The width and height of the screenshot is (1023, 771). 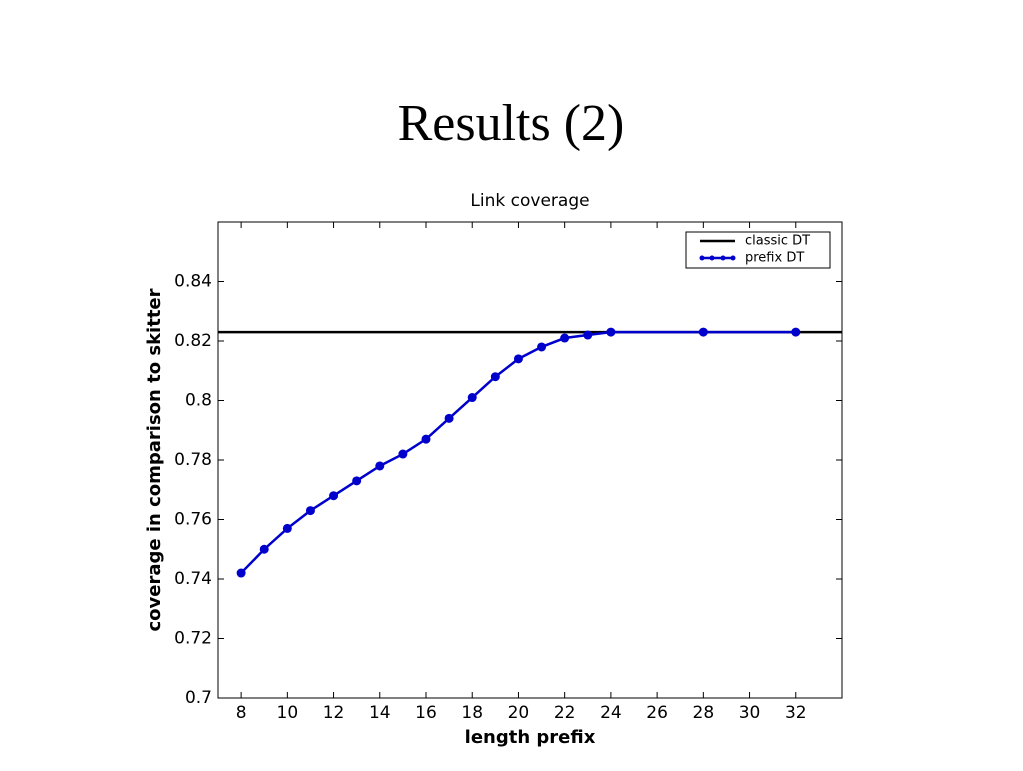 I want to click on x-tick-label: 26, so click(x=657, y=713).